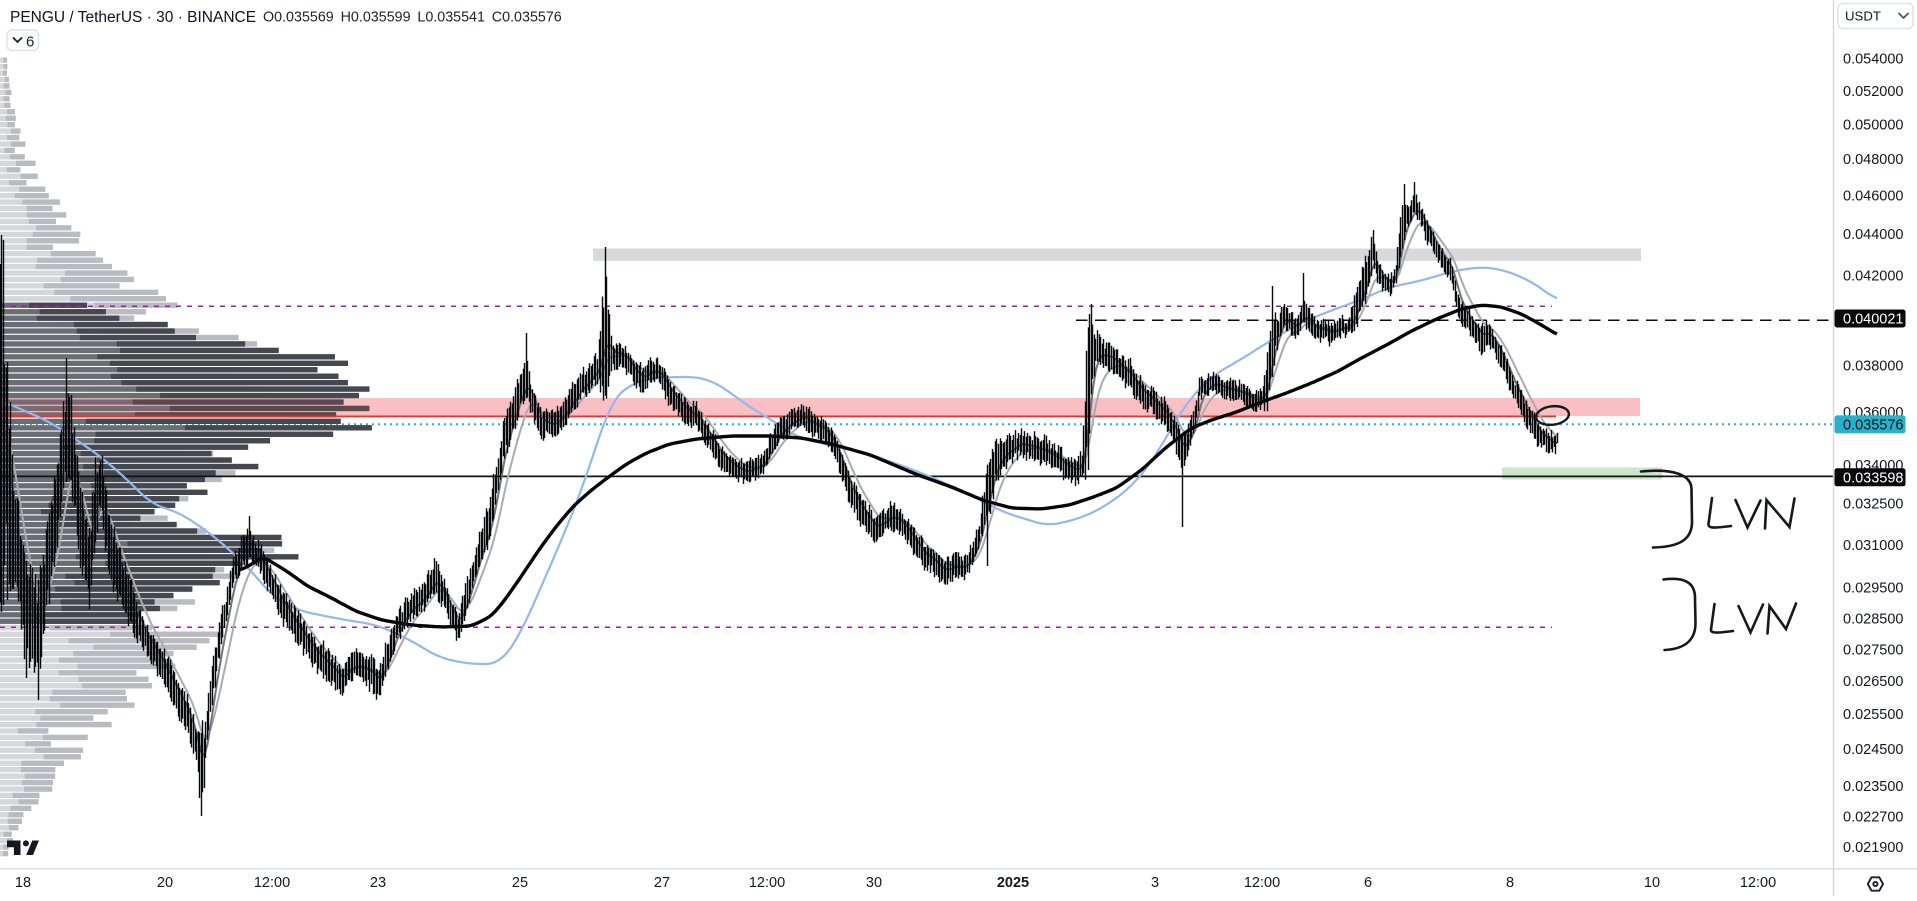  What do you see at coordinates (378, 883) in the screenshot?
I see `svg-text: 23` at bounding box center [378, 883].